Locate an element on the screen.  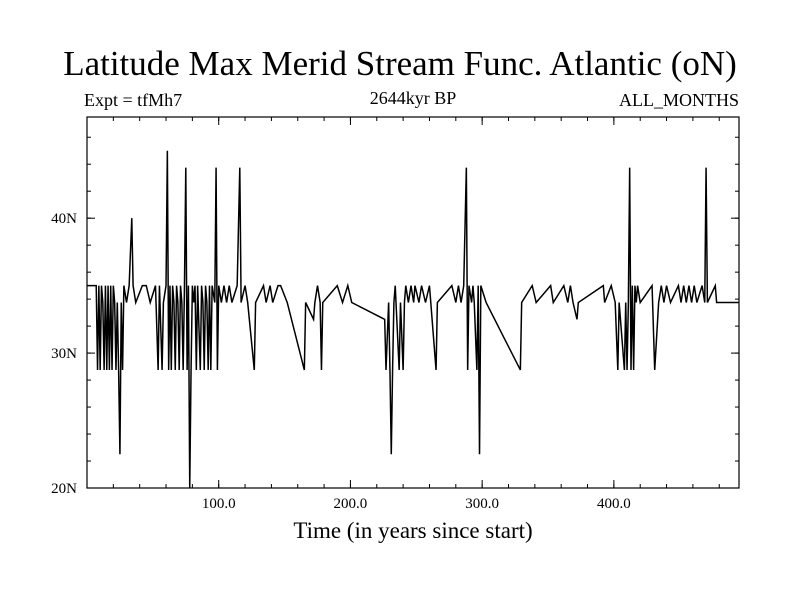
experiment-label: Expt = tfMh7 is located at coordinates (133, 100).